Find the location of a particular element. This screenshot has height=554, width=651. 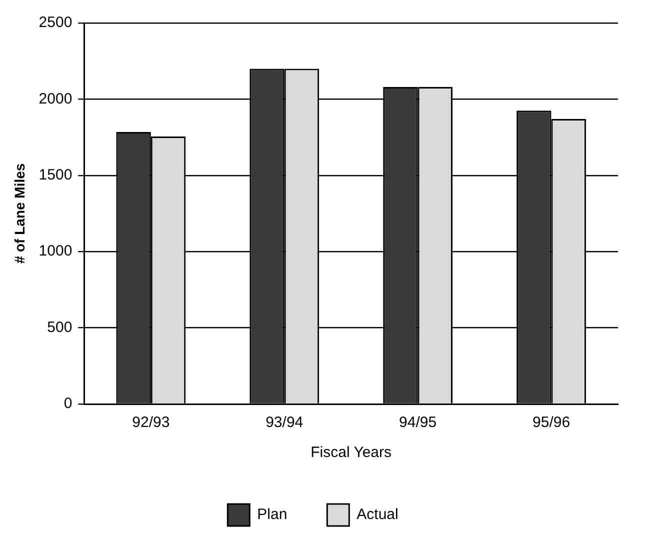

y-tick-label: 1500 is located at coordinates (55, 175).